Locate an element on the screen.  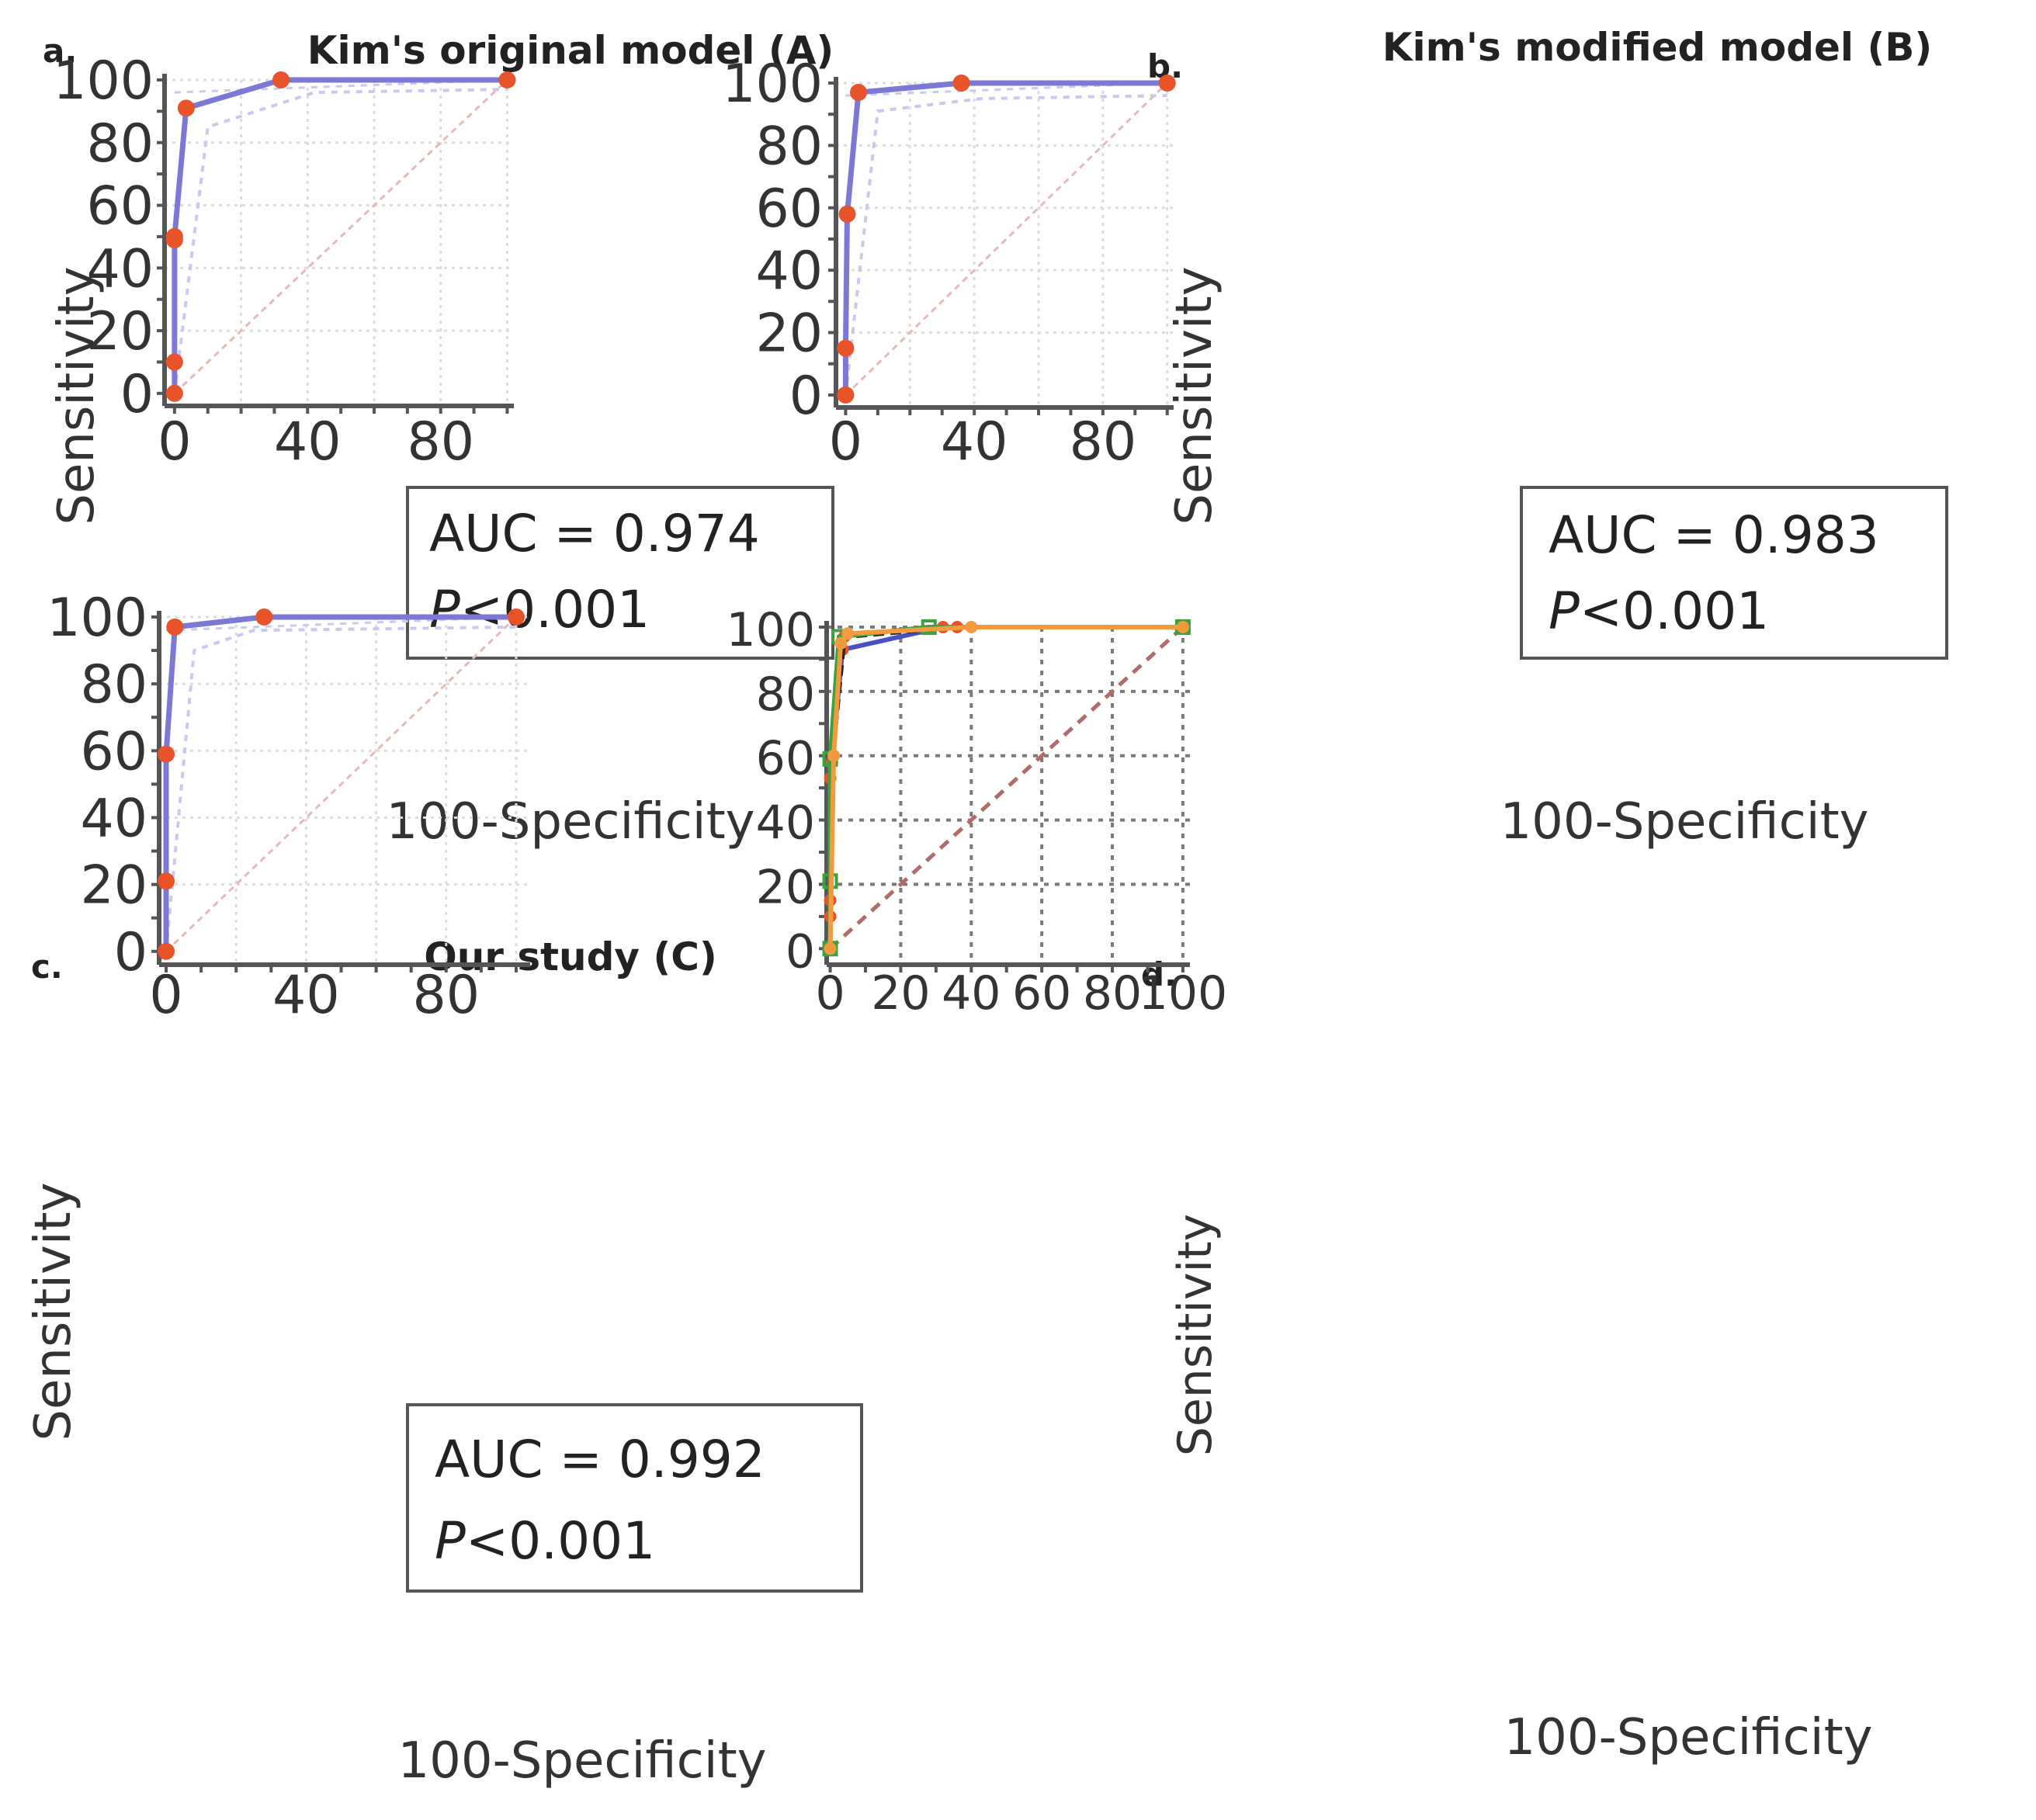
x-tick-label-a: 40 is located at coordinates (308, 442).